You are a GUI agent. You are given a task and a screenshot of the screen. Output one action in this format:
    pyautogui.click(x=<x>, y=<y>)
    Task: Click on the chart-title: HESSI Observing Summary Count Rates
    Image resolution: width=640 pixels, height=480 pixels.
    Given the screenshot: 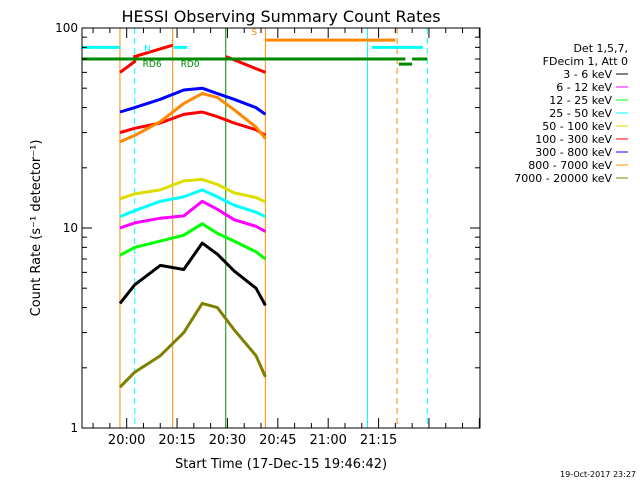 What is the action you would take?
    pyautogui.click(x=280, y=16)
    